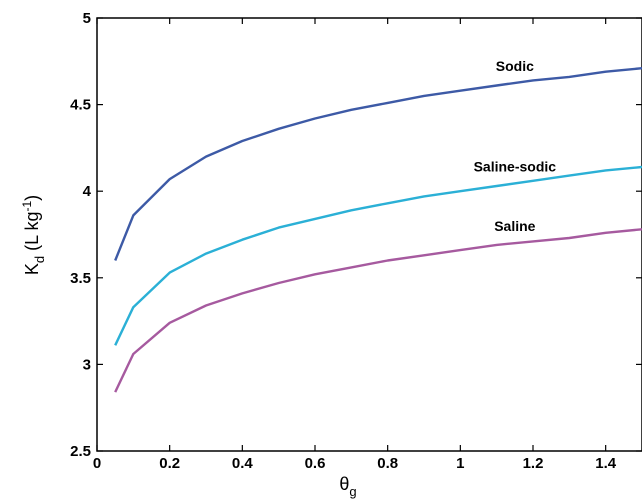  I want to click on y-tick-label: 4, so click(87, 191).